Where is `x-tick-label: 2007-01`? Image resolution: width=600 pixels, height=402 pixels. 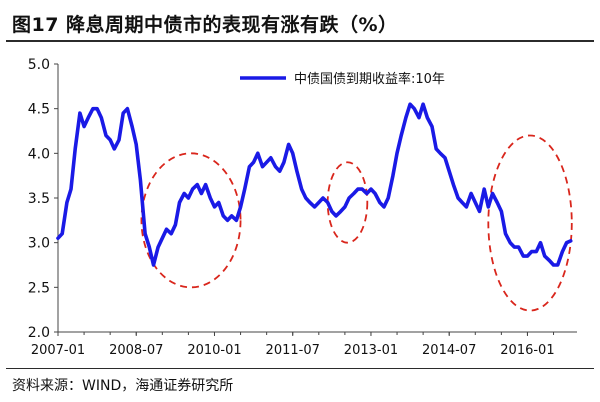
x-tick-label: 2007-01 is located at coordinates (58, 350).